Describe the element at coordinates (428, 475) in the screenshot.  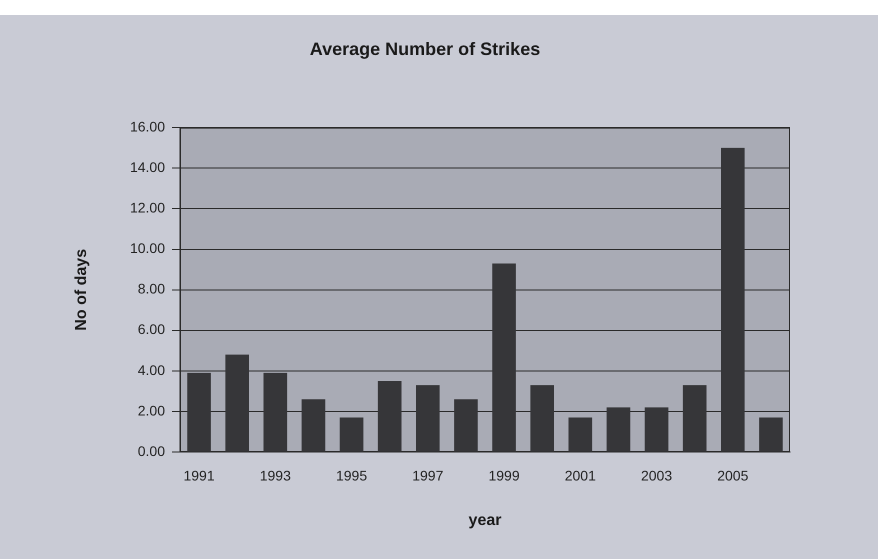
I see `x-tick-label: 1997` at that location.